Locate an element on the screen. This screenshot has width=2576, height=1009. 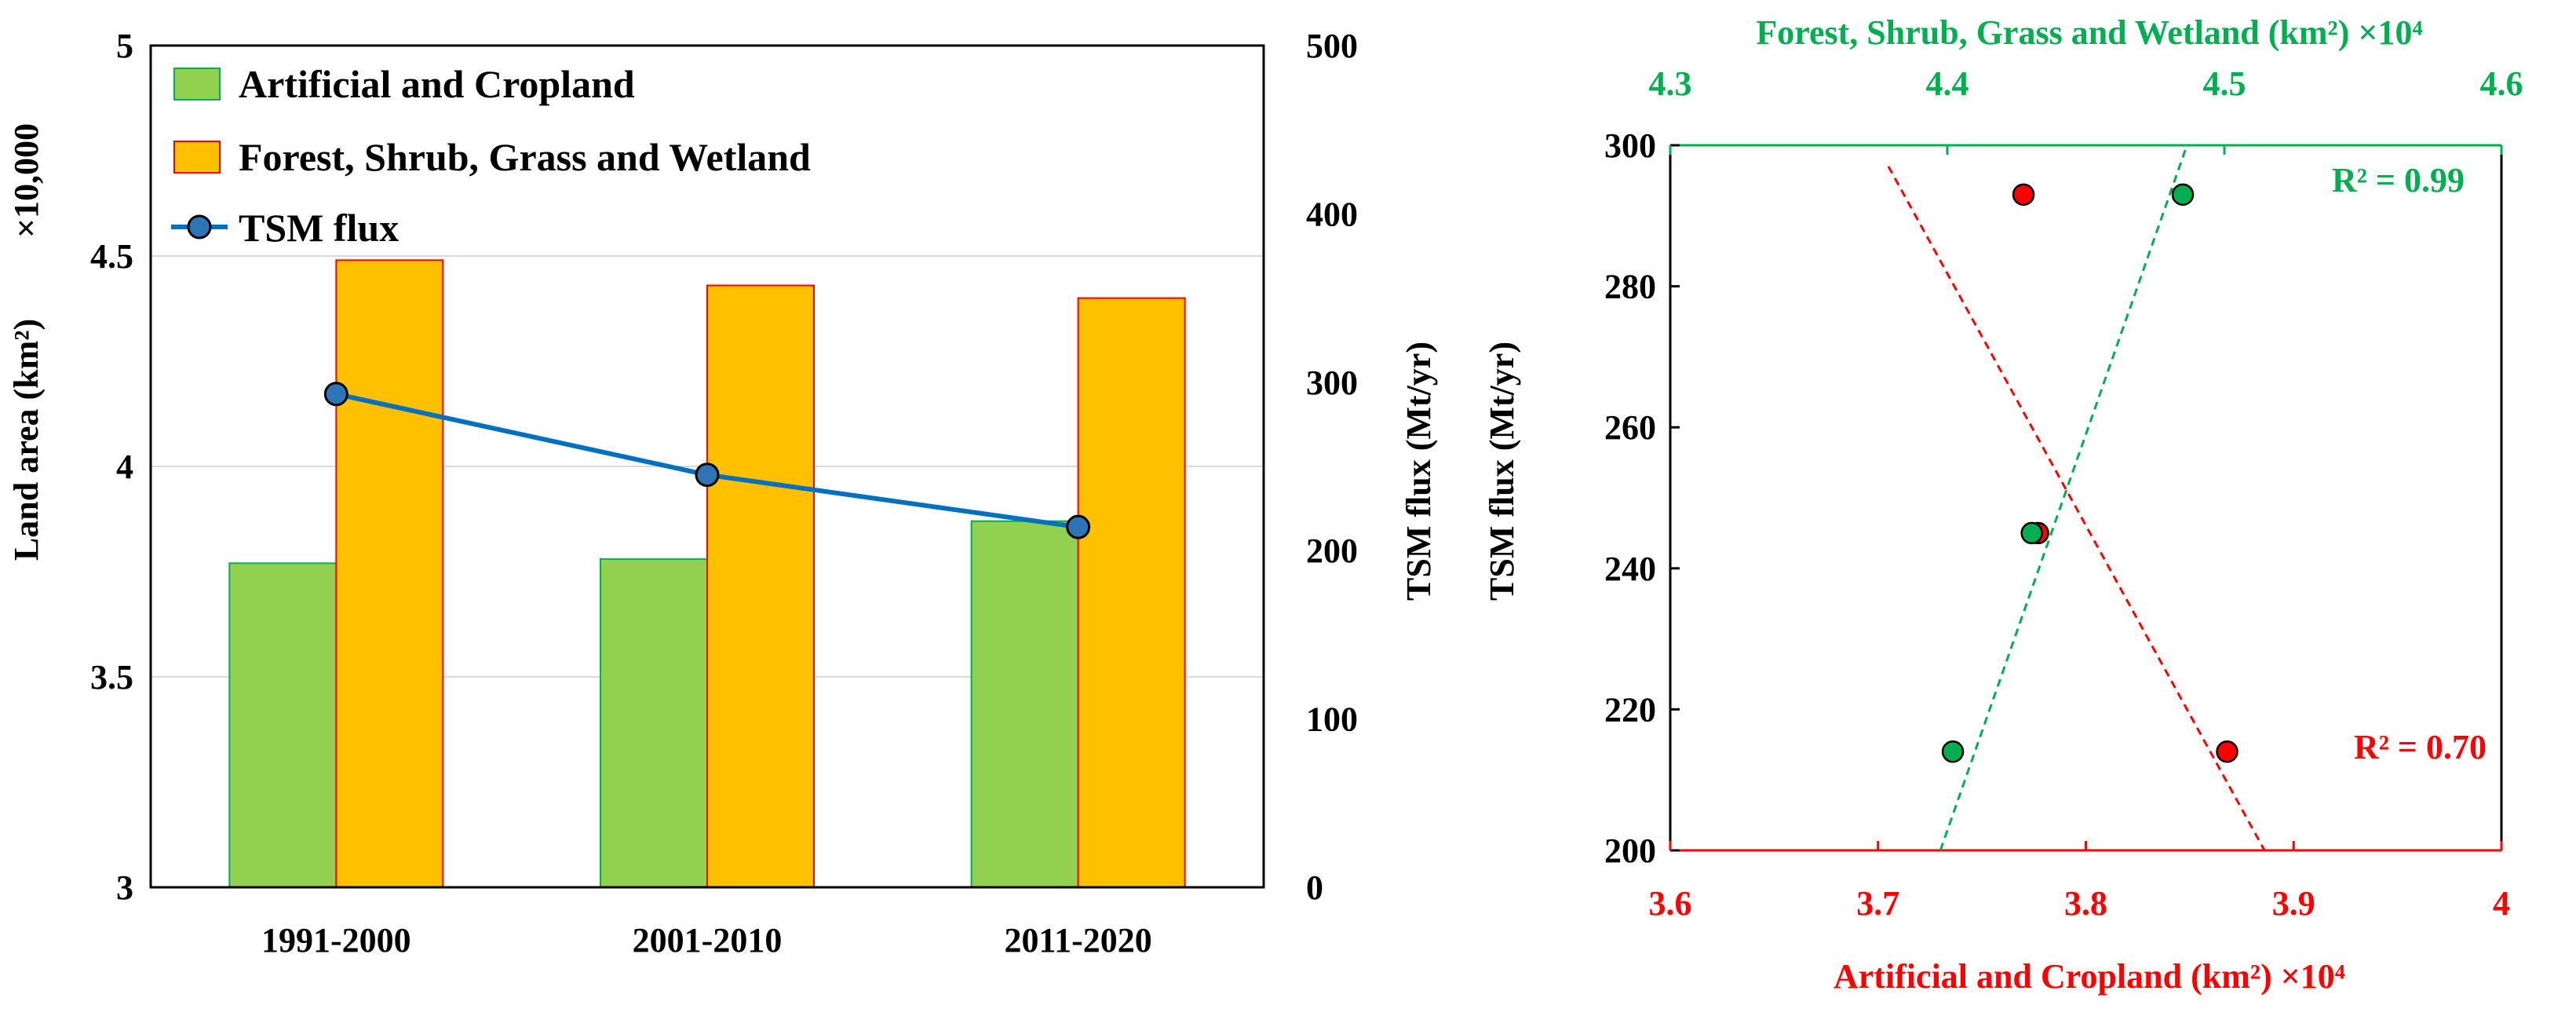
scatter-bottom-x-axis-label: Artificial and Cropland (km²) ×10⁴ is located at coordinates (2089, 976).